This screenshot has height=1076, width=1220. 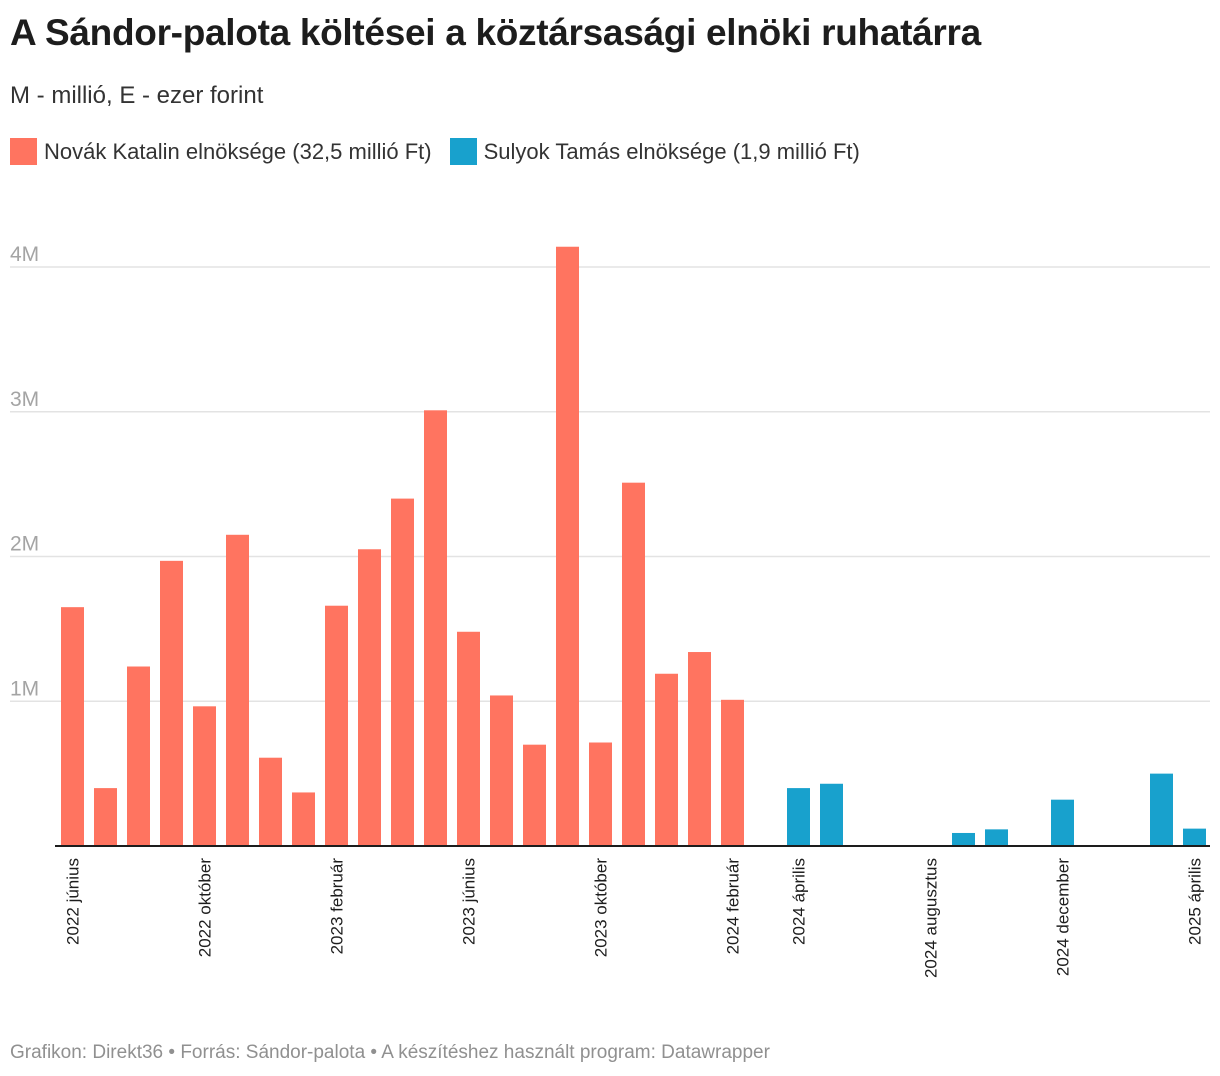 I want to click on x-tick-label: 2024 december, so click(x=1063, y=917).